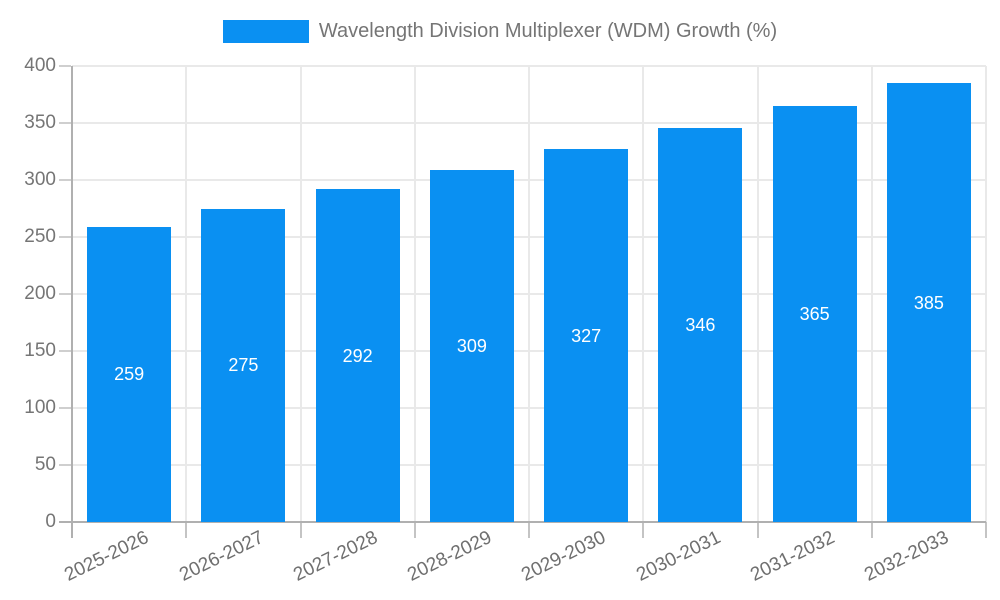 The height and width of the screenshot is (600, 1000). I want to click on x-axis-category-label: 2032-2033, so click(907, 556).